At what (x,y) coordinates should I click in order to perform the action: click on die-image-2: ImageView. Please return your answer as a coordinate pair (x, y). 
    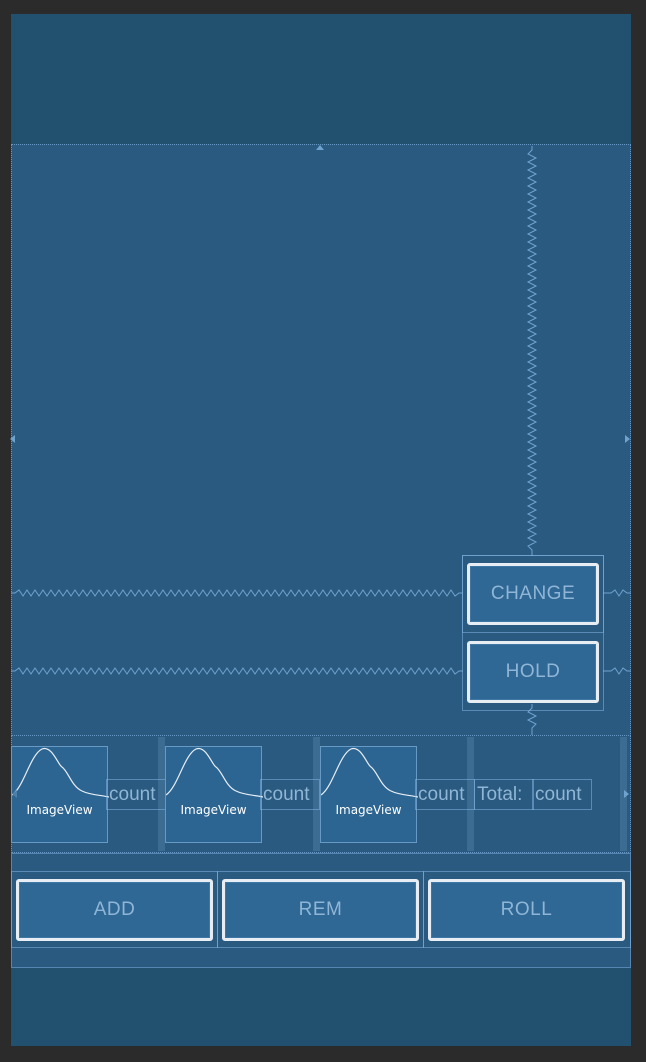
    Looking at the image, I should click on (214, 794).